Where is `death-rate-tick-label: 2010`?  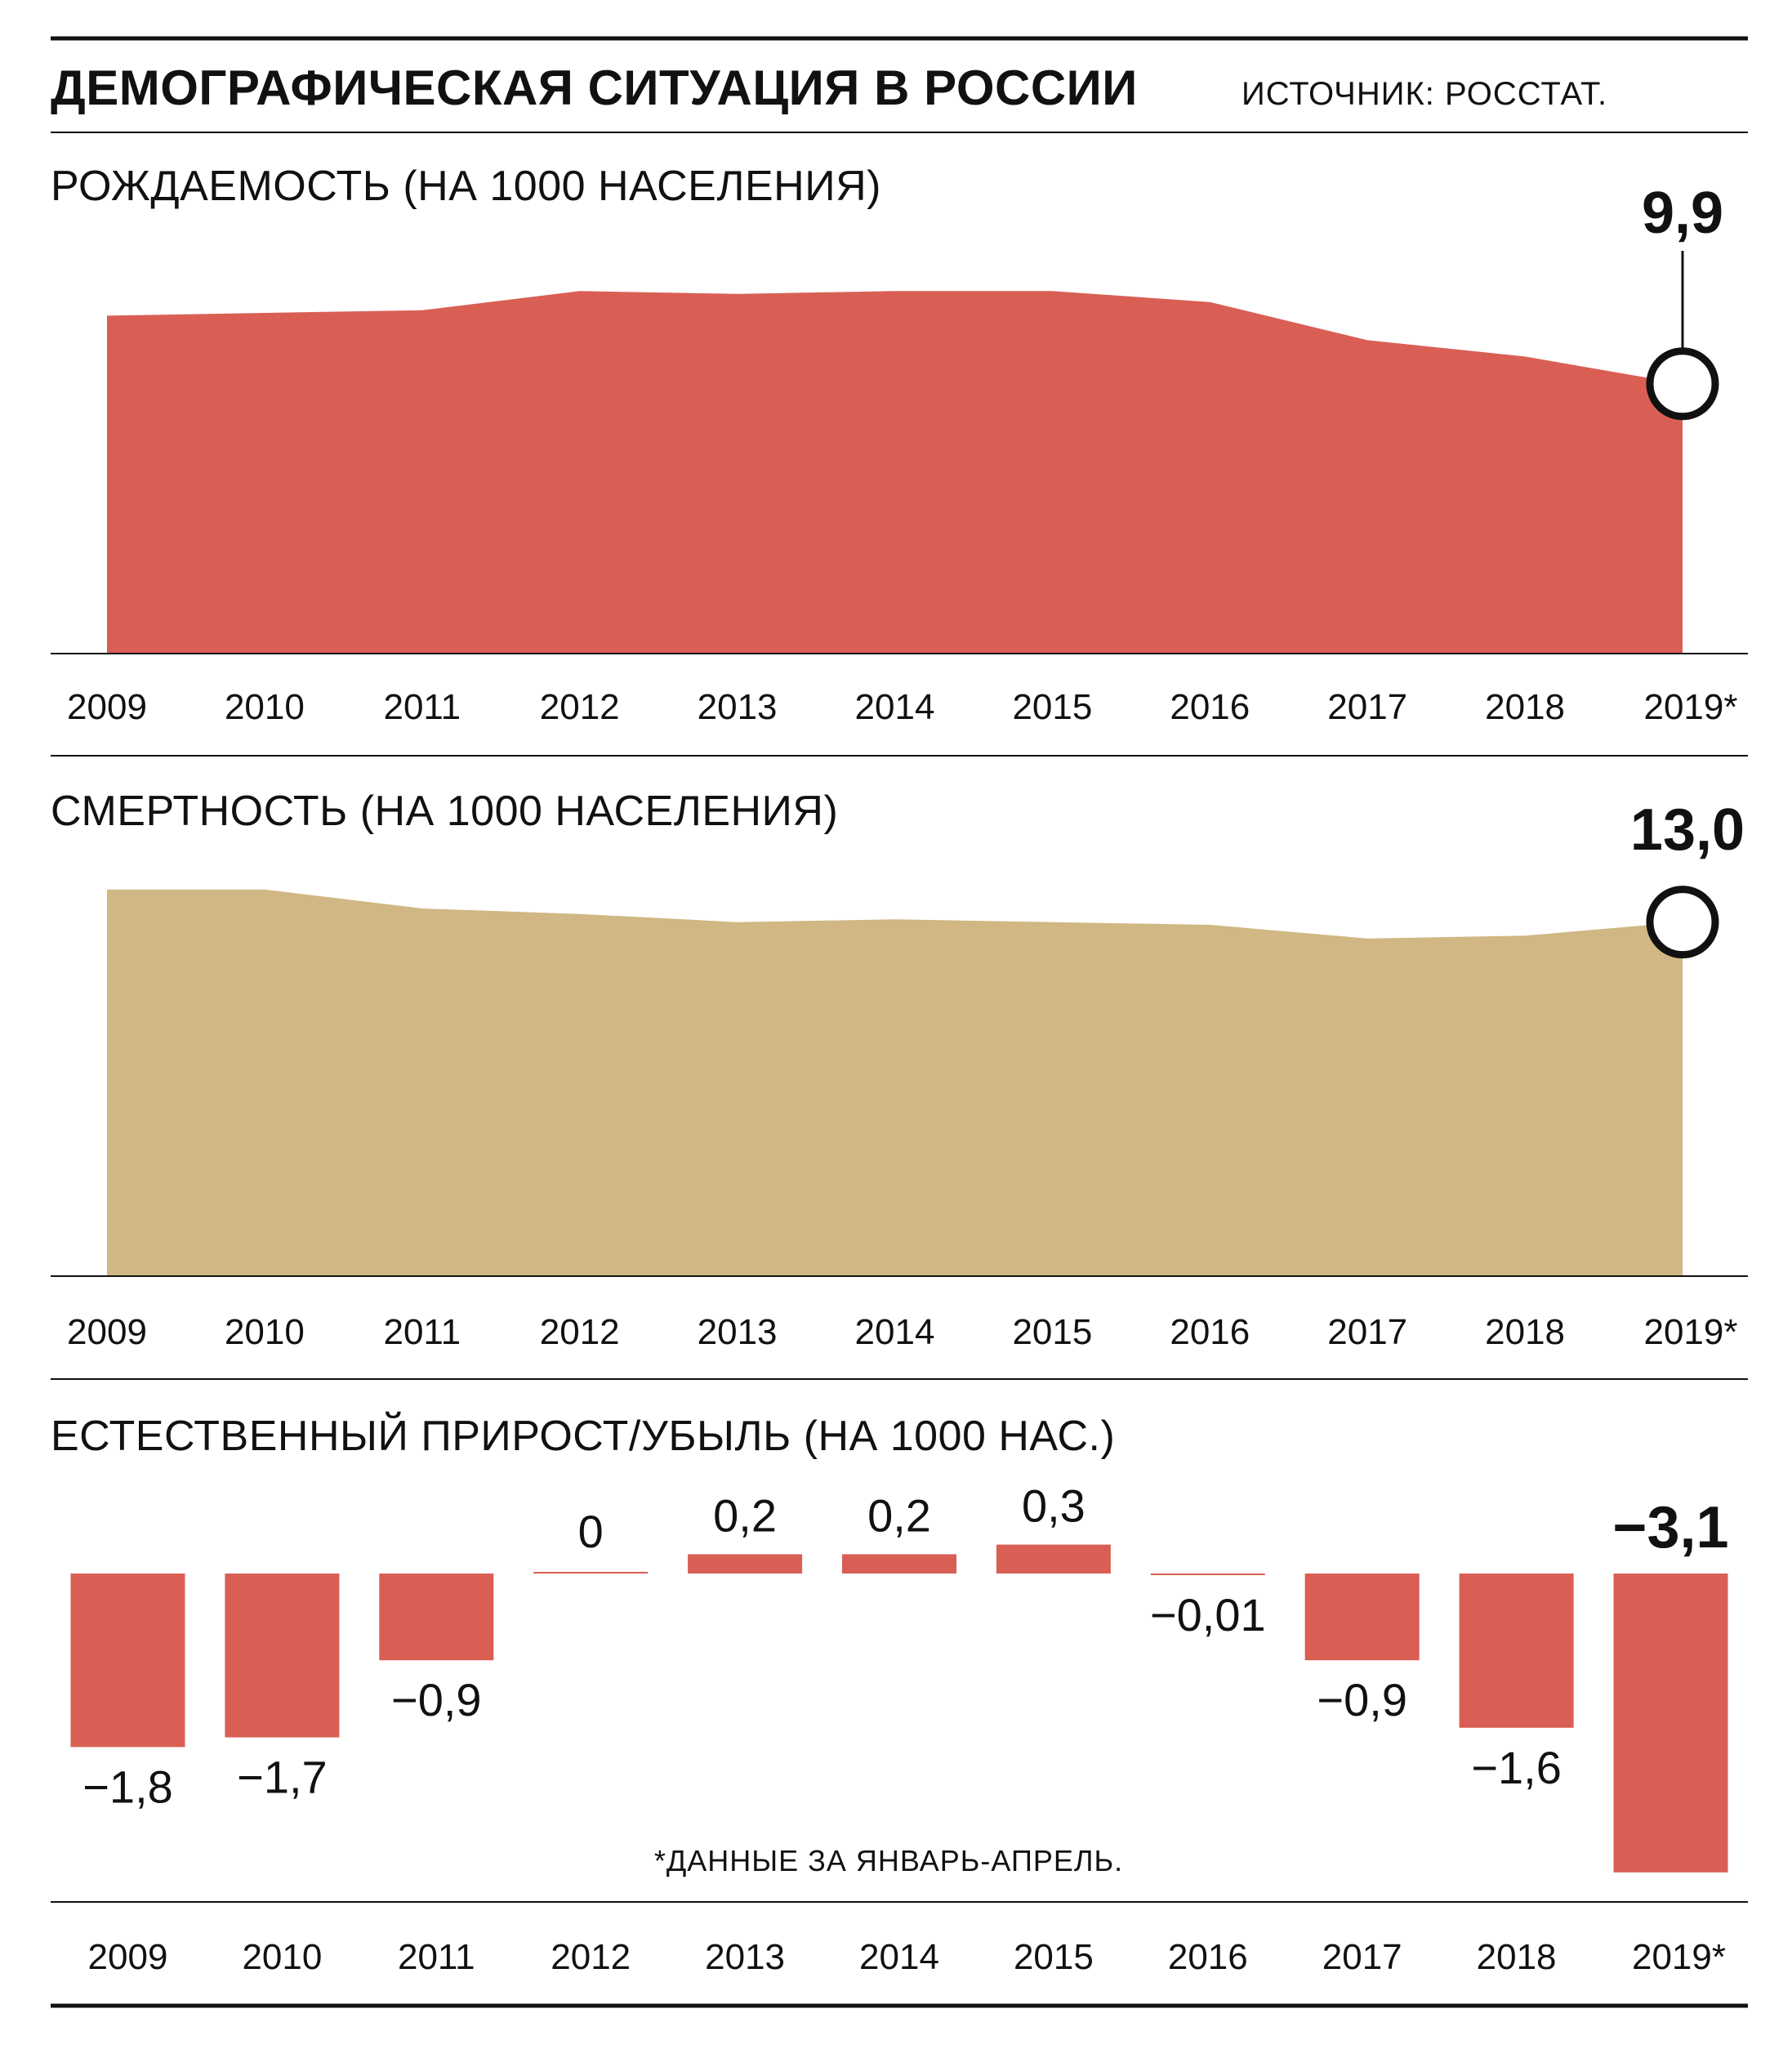
death-rate-tick-label: 2010 is located at coordinates (265, 1332).